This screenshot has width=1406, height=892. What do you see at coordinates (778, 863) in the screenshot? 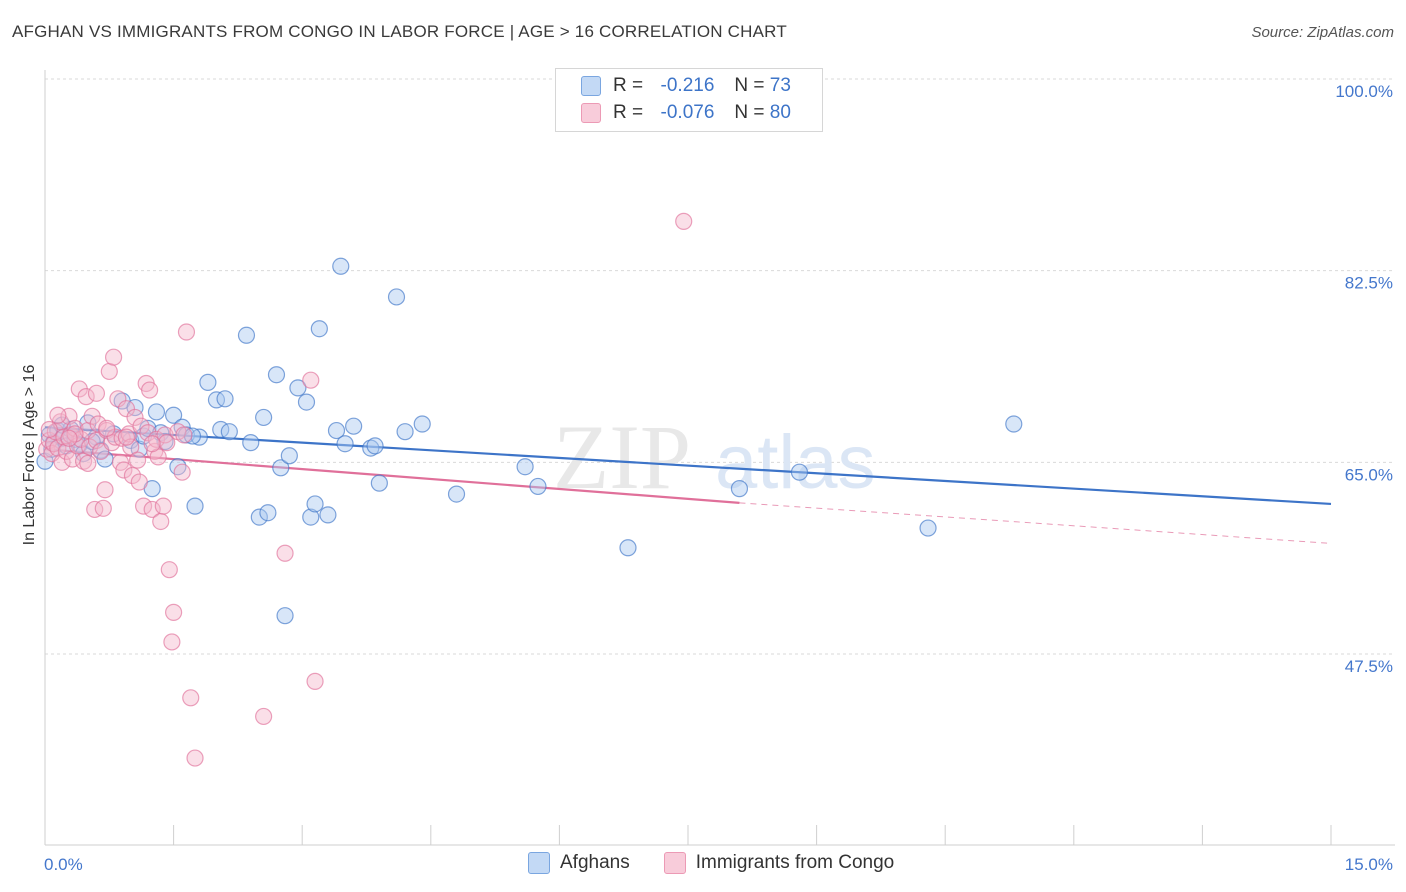
I see `legend-item-congo: Immigrants from Congo` at bounding box center [778, 863].